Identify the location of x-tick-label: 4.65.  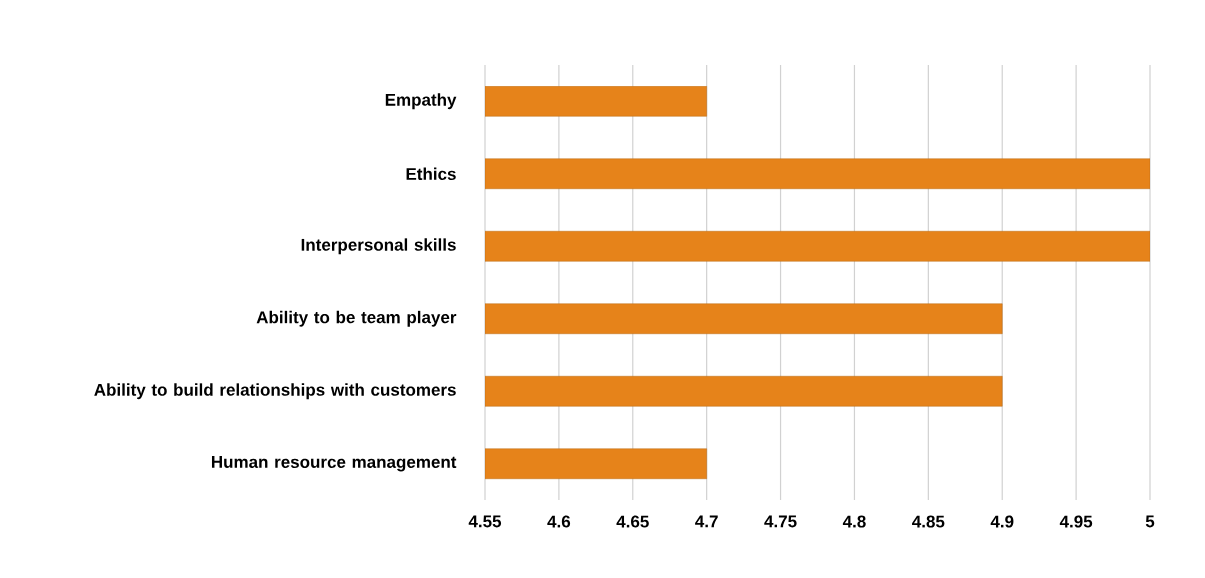
(632, 521).